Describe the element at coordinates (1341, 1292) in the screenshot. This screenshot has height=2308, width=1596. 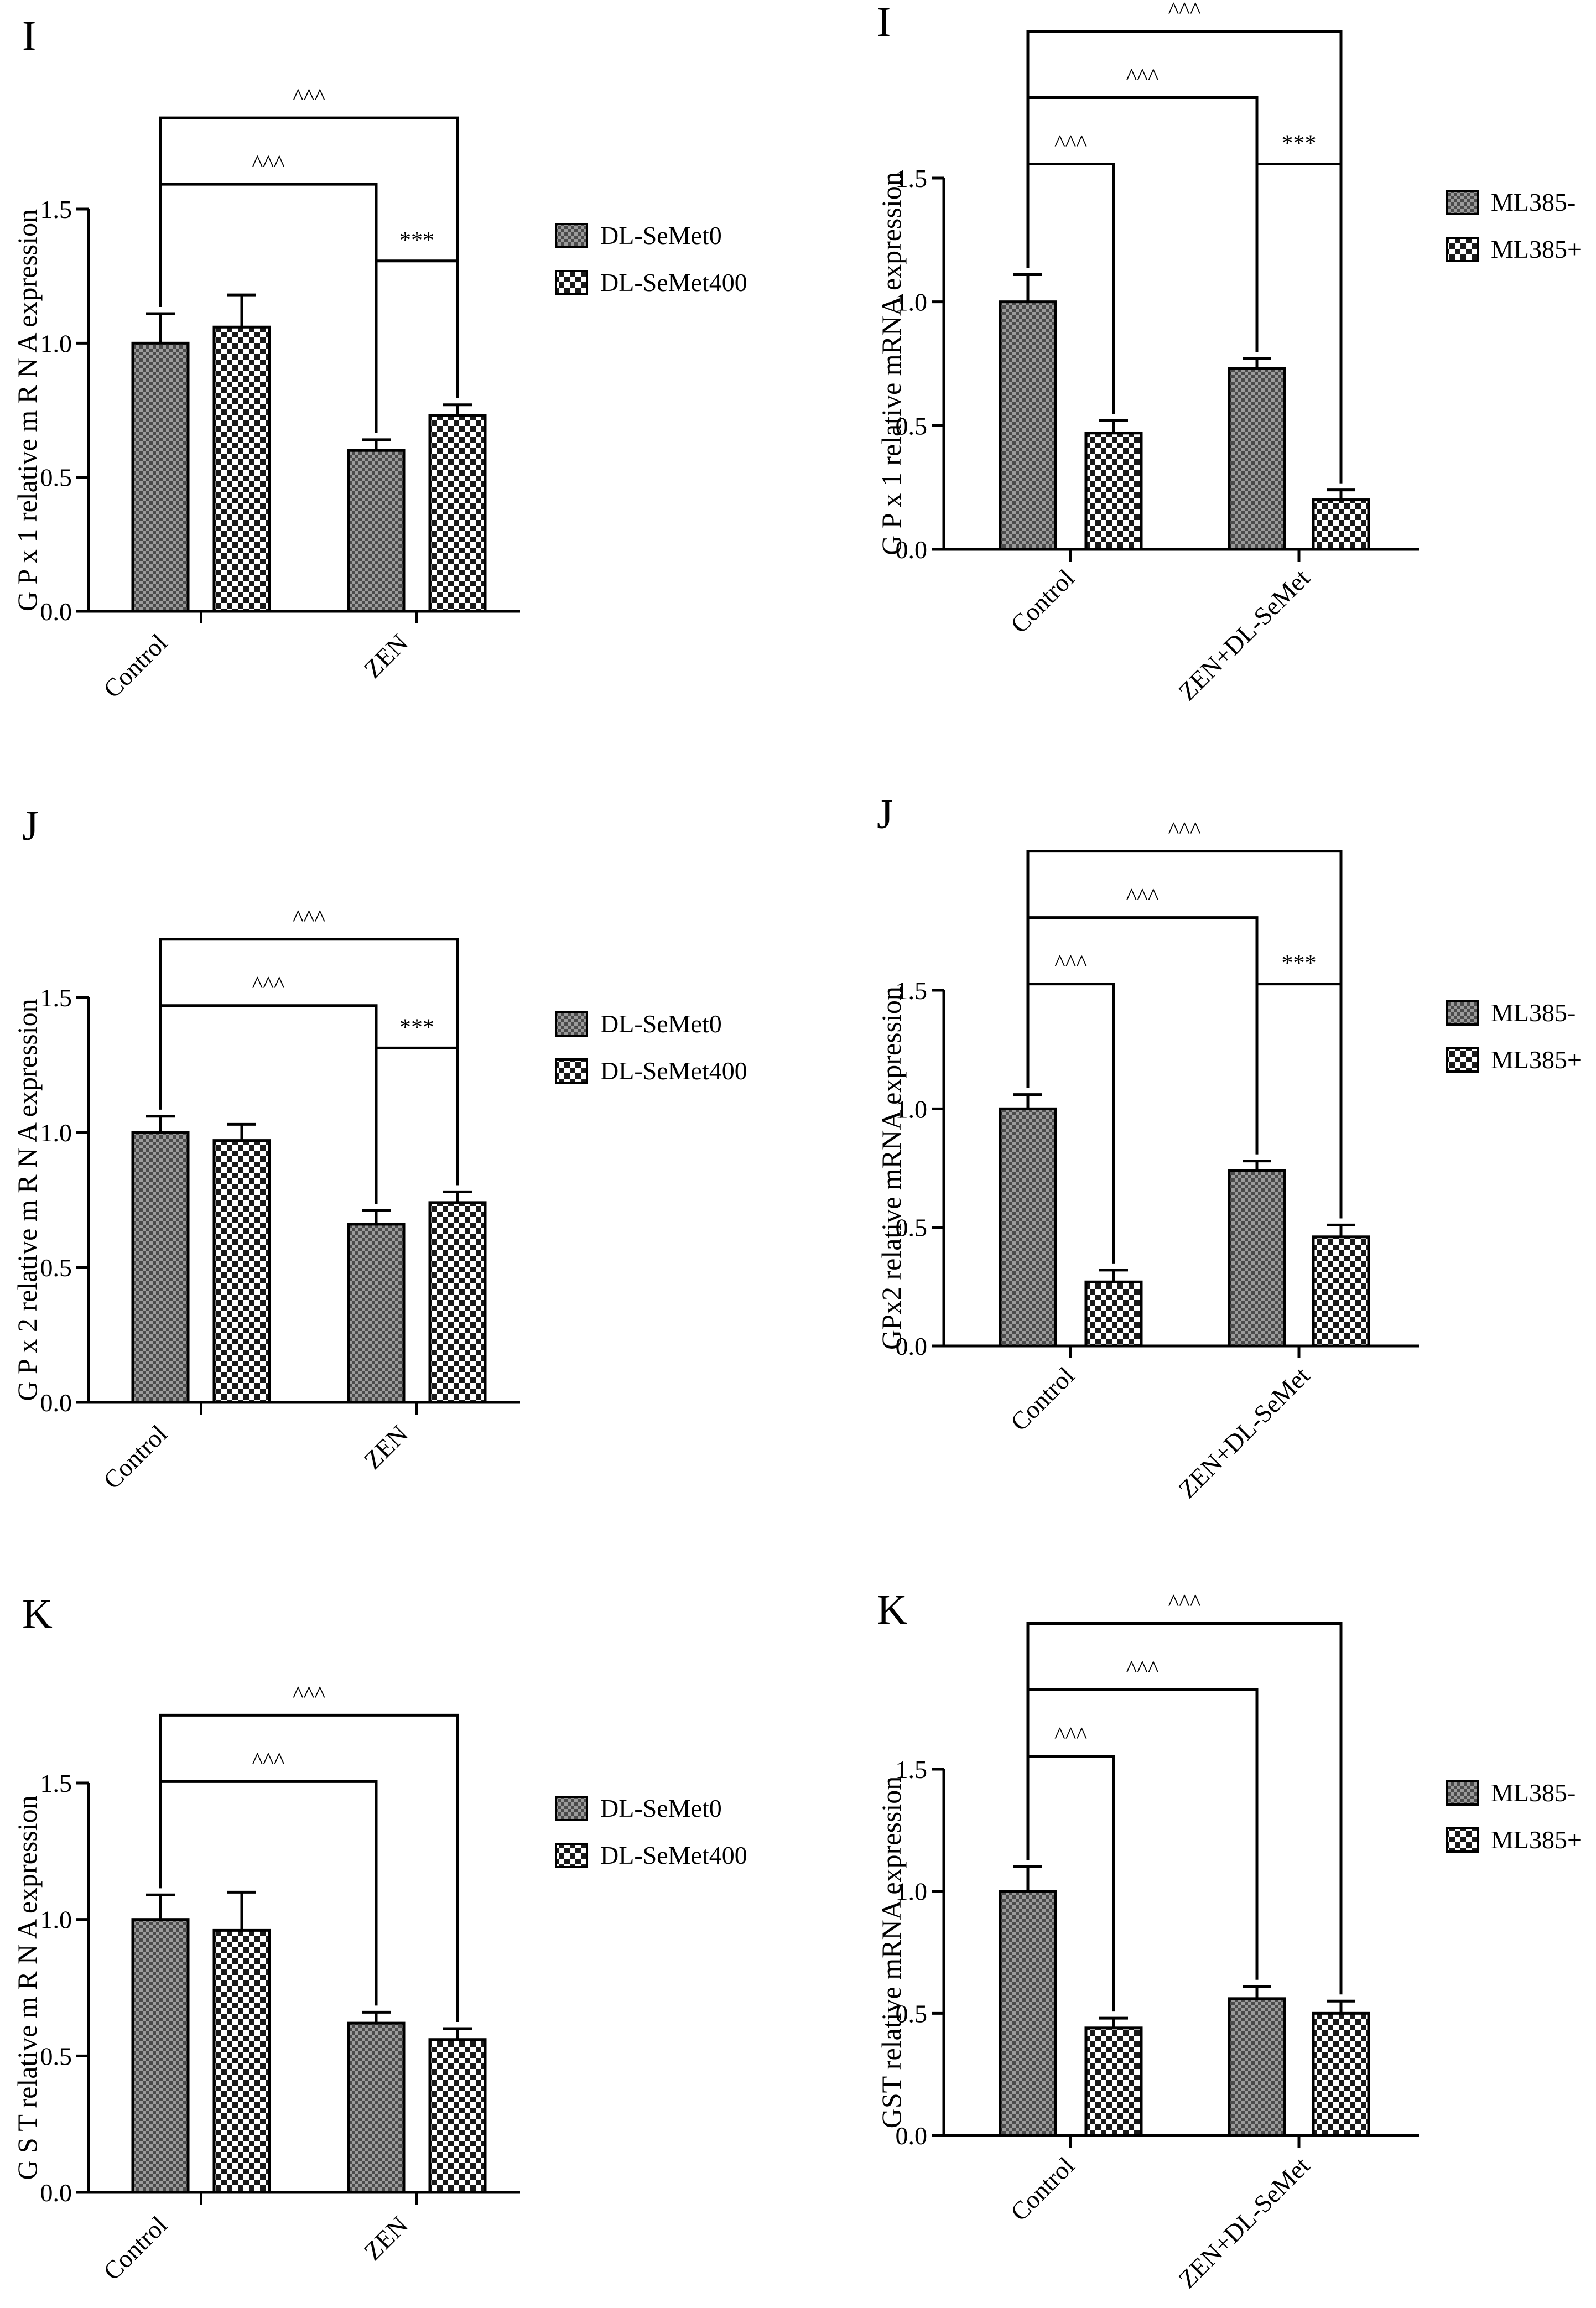
I see `bar-ML385+-ZEN+DL-SeMet` at that location.